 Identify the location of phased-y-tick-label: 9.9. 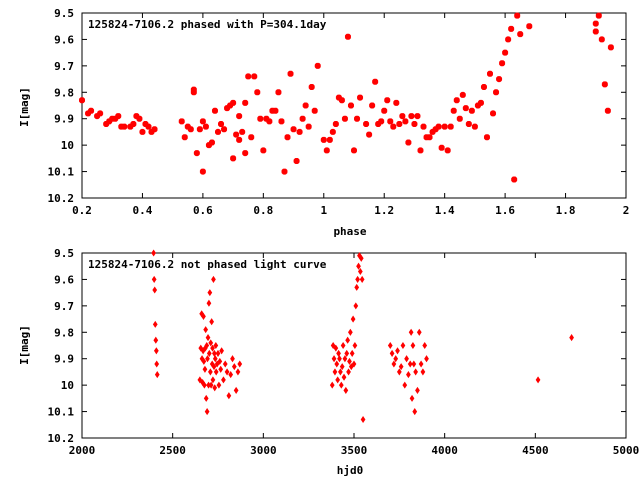
(64, 119).